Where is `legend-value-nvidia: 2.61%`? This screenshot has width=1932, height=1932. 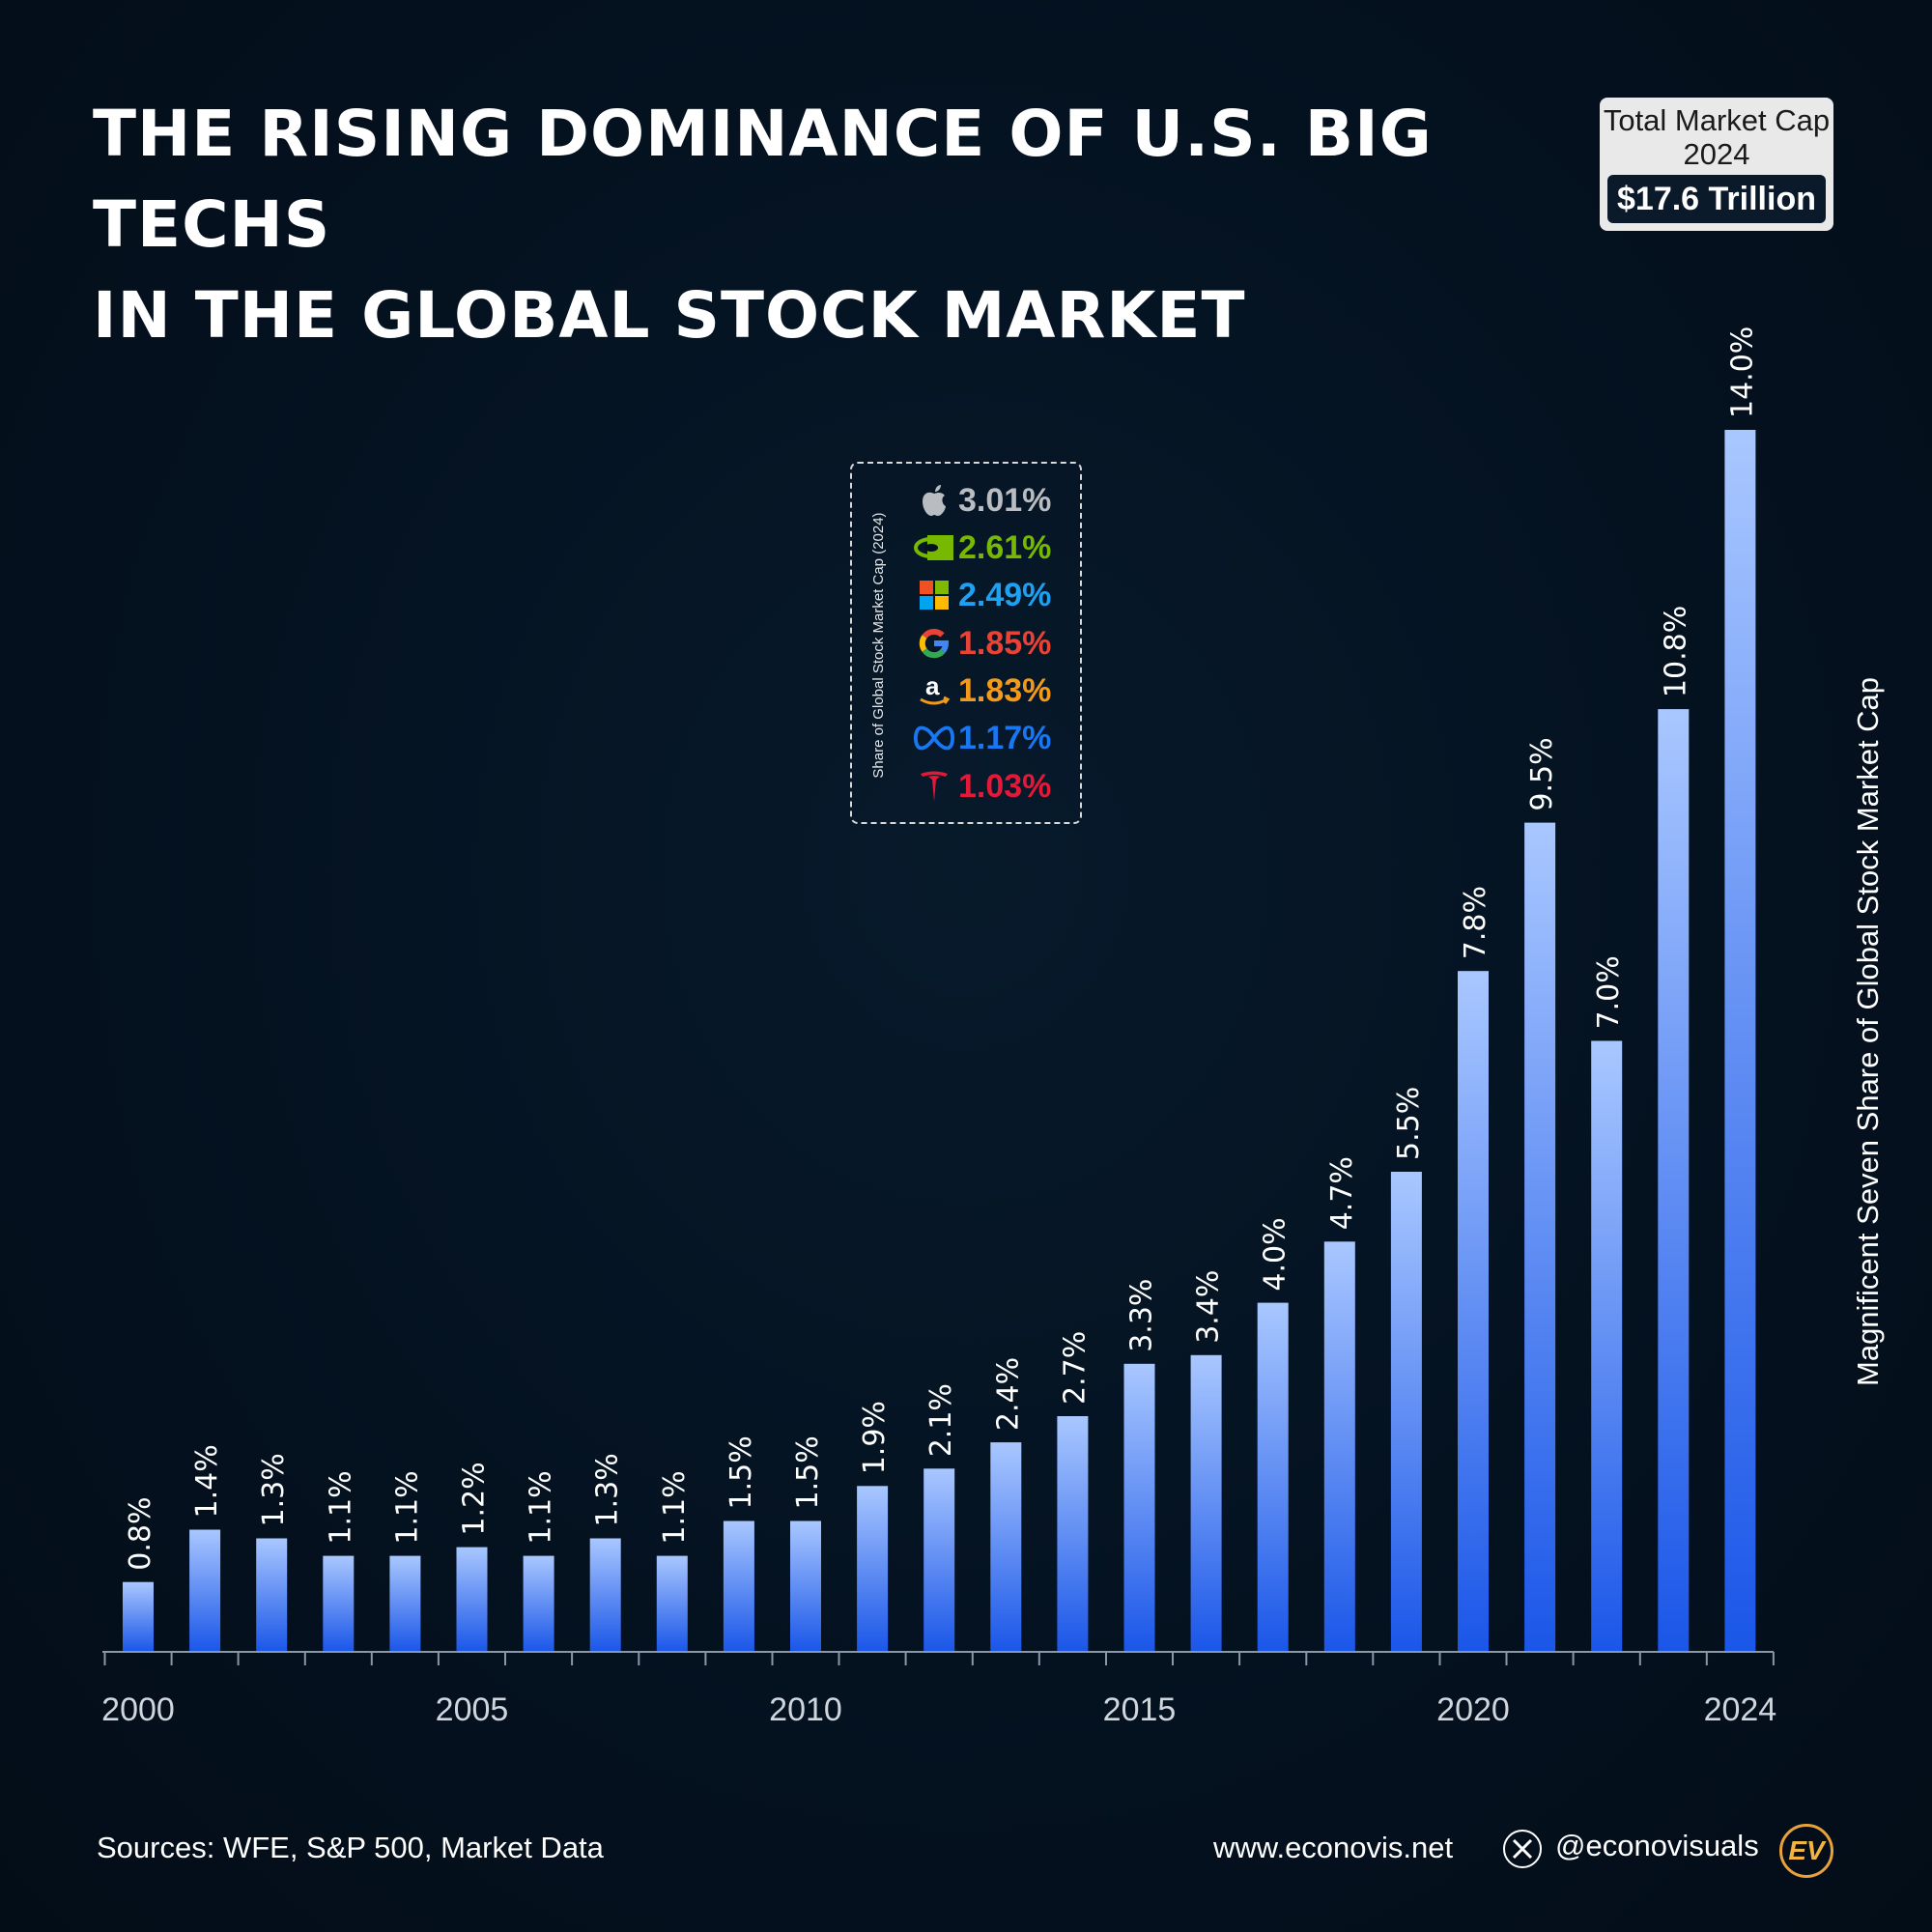
legend-value-nvidia: 2.61% is located at coordinates (1005, 547).